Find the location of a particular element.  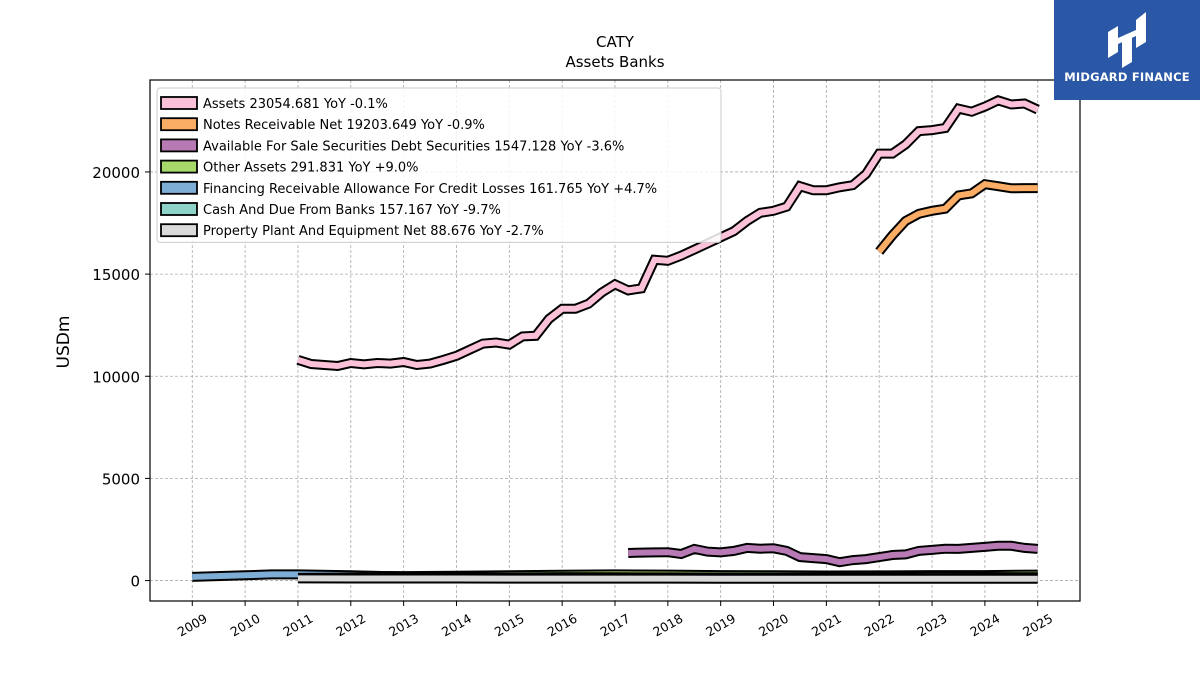

x-tick-label: 2016 is located at coordinates (562, 625).